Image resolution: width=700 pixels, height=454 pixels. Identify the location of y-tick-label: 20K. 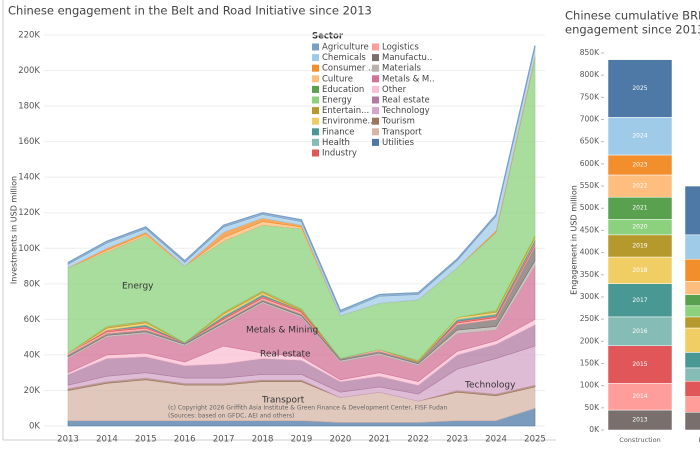
(32, 391).